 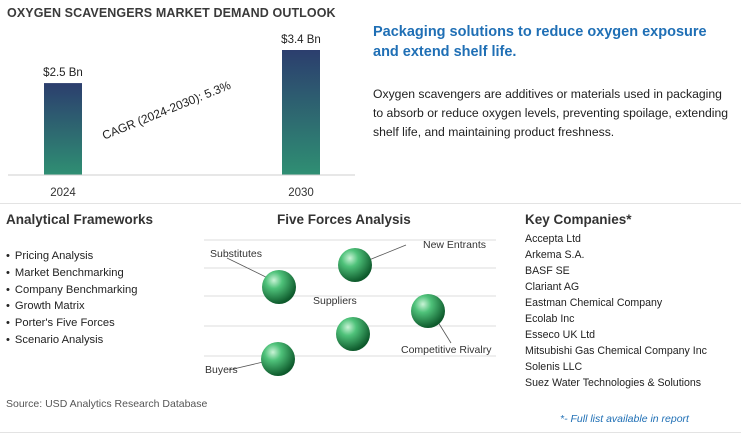 I want to click on list-item: BASF SE, so click(x=547, y=271).